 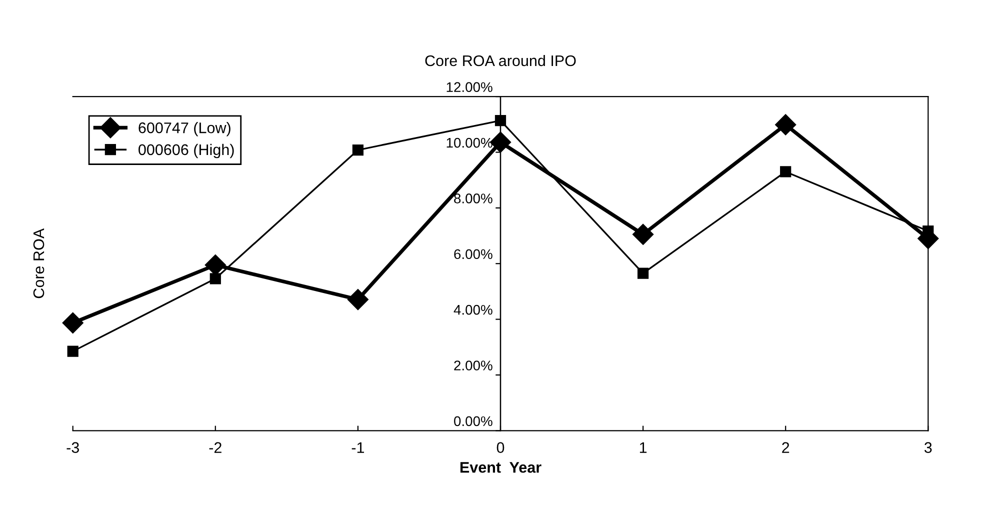 I want to click on x-tick-label: 3, so click(x=928, y=447).